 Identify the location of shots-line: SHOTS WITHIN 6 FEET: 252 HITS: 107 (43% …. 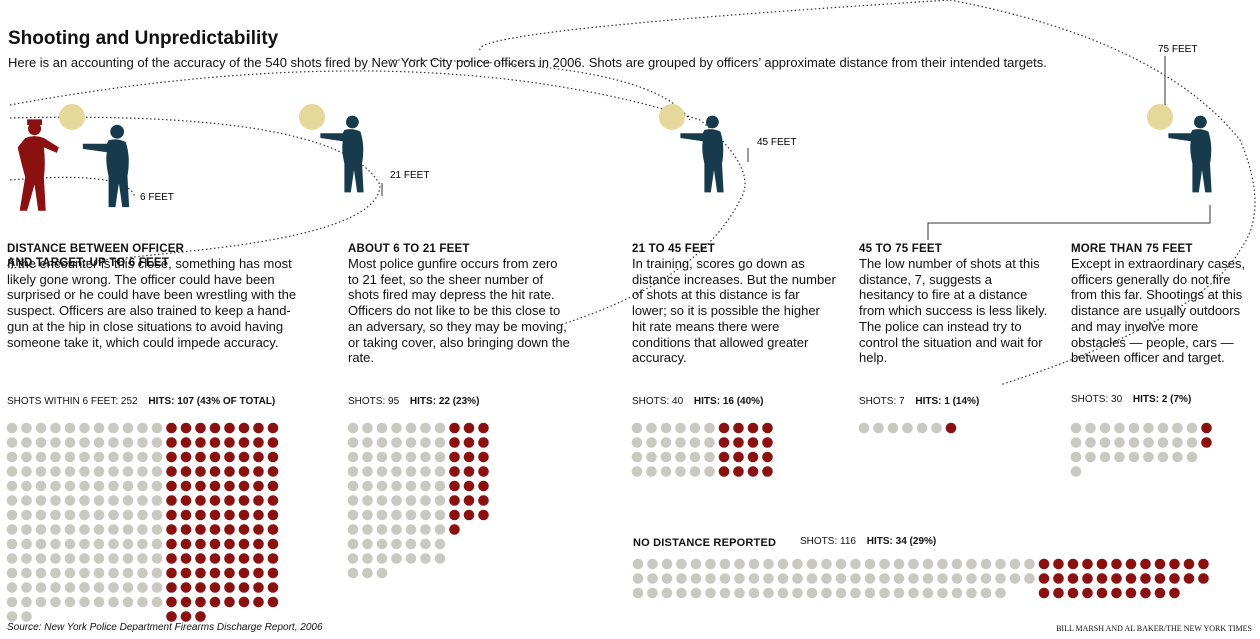
(141, 401).